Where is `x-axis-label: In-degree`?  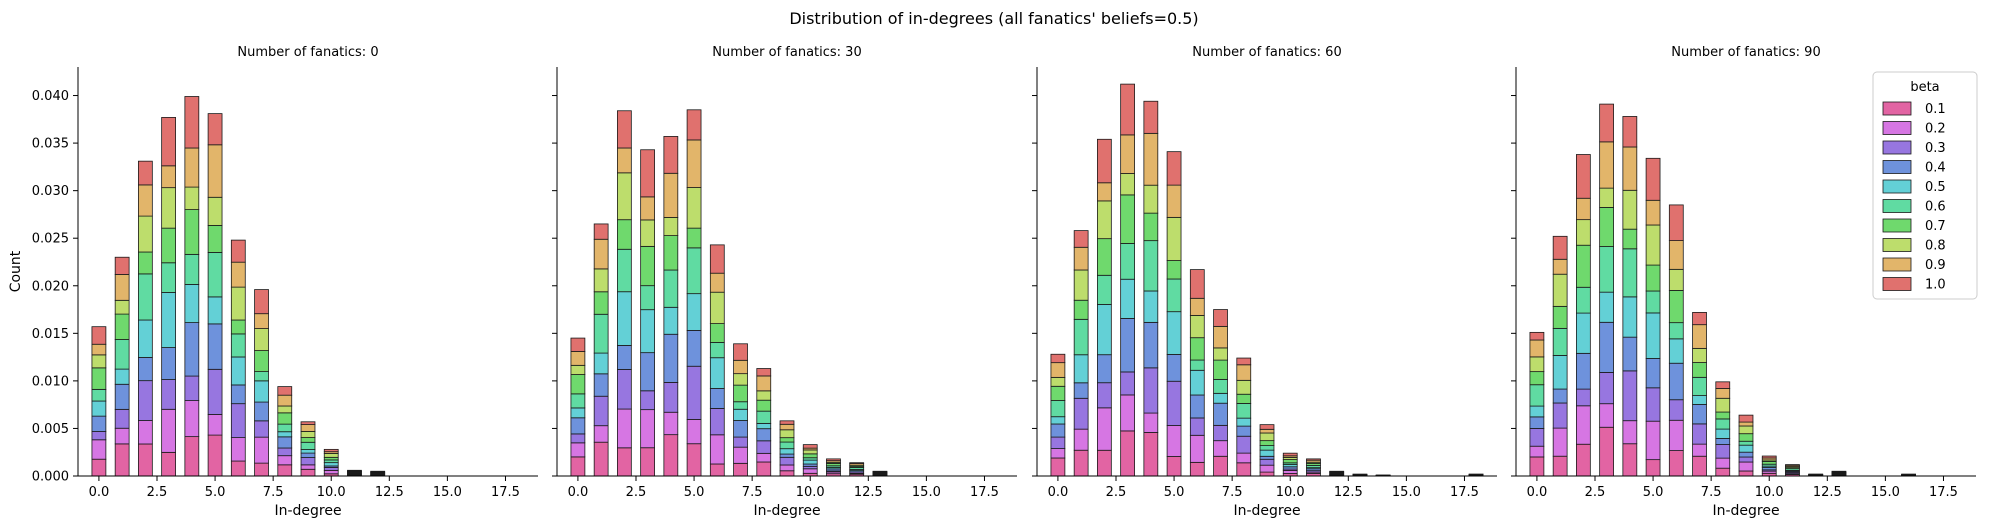
x-axis-label: In-degree is located at coordinates (1266, 511).